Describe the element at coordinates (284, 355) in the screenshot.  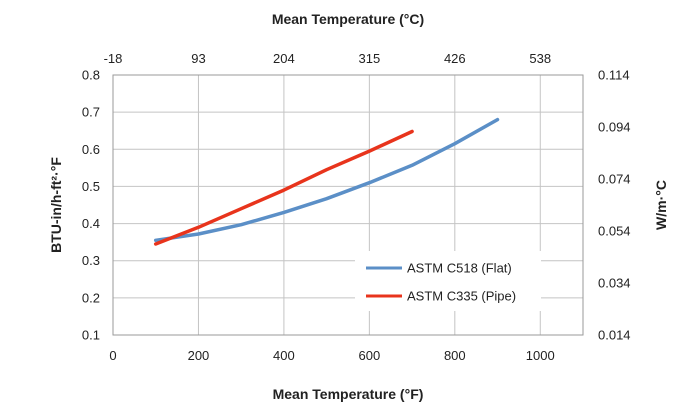
I see `x-tick-label: 400` at that location.